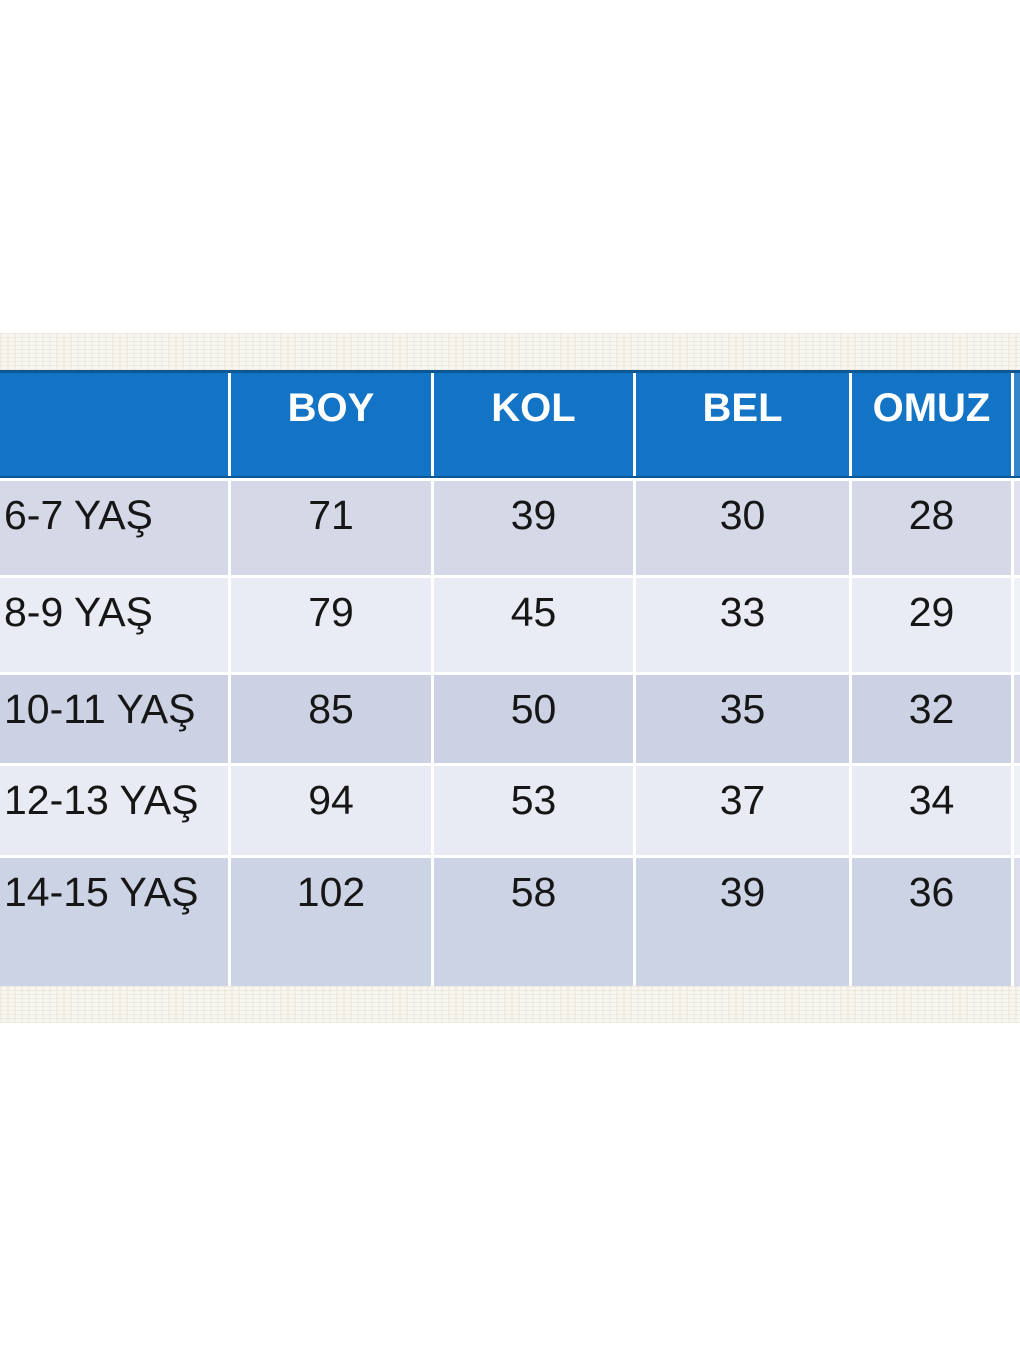  I want to click on value-cell-bel: 35, so click(742, 719).